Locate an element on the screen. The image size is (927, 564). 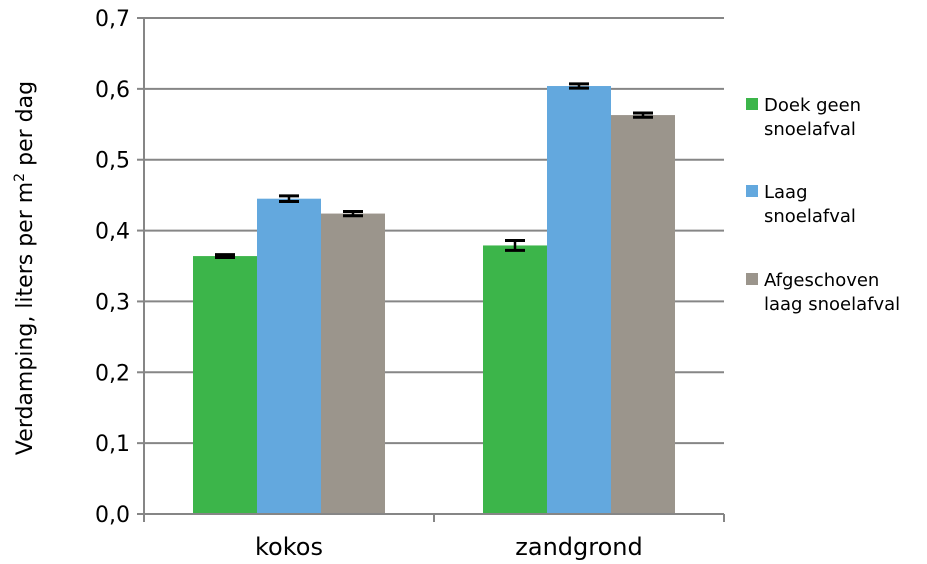
legend-label: Afgeschoven is located at coordinates (821, 280).